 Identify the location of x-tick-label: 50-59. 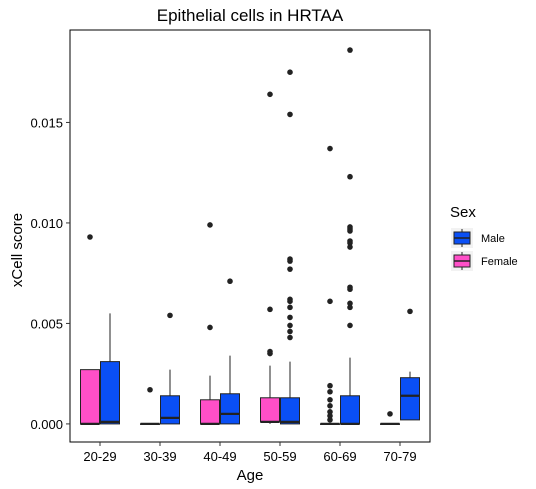
(279, 456).